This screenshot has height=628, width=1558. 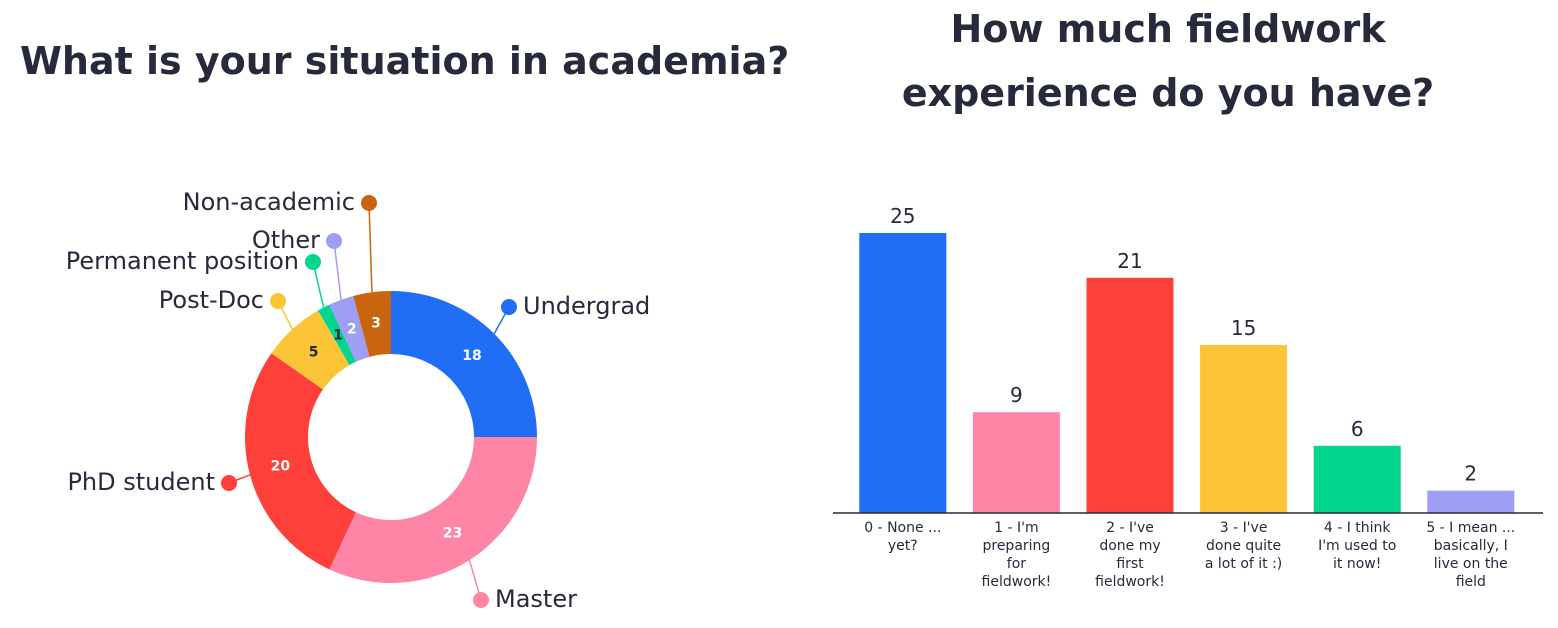 What do you see at coordinates (536, 599) in the screenshot?
I see `slice-label: Master` at bounding box center [536, 599].